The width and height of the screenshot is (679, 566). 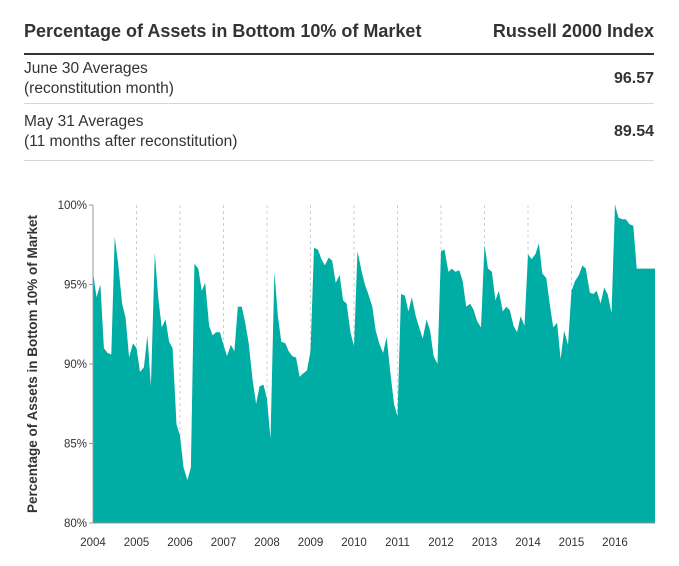 I want to click on row-label-line1: June 30 Averages, so click(x=86, y=68).